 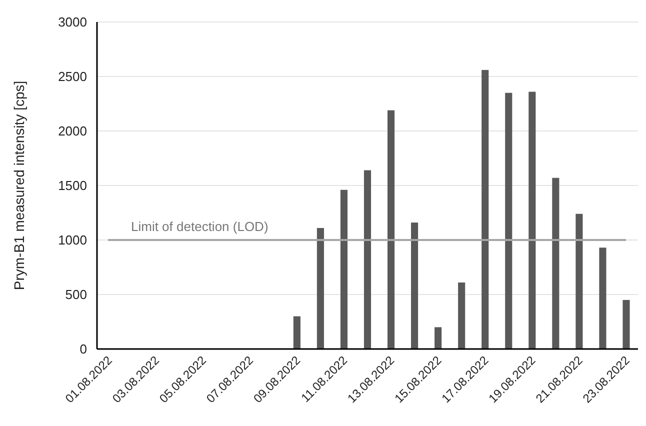 What do you see at coordinates (199, 226) in the screenshot?
I see `ref-line-label: Limit of detection (LOD)` at bounding box center [199, 226].